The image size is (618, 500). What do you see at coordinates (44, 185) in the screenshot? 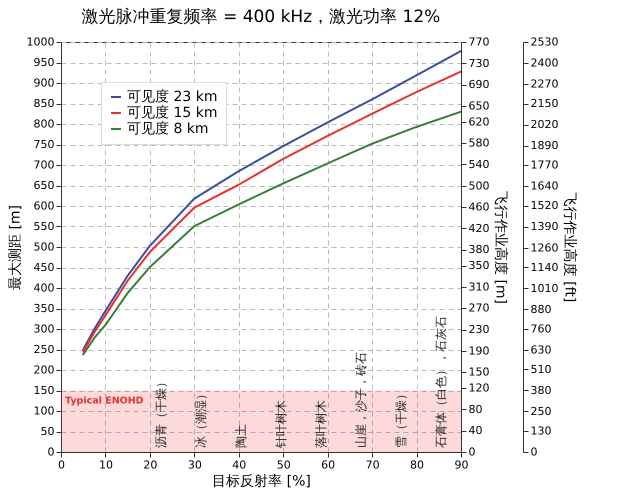
I see `y-tick-label: 650` at bounding box center [44, 185].